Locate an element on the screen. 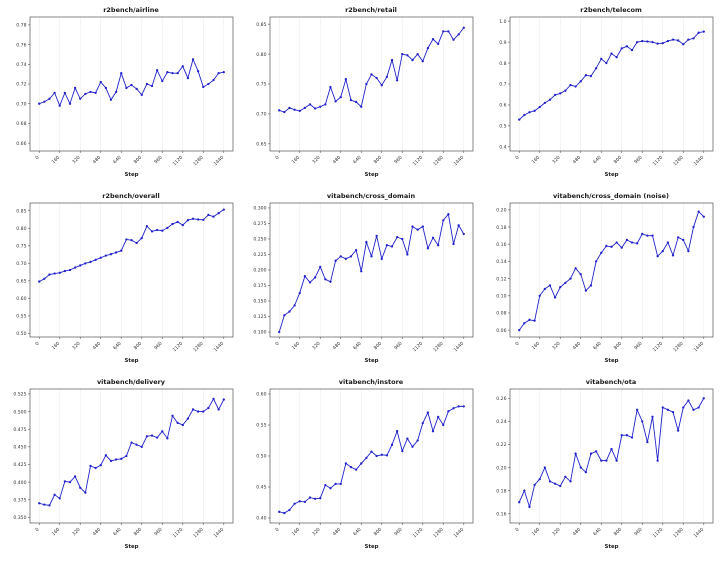 The height and width of the screenshot is (575, 720). svg-text: 0.5 is located at coordinates (502, 127).